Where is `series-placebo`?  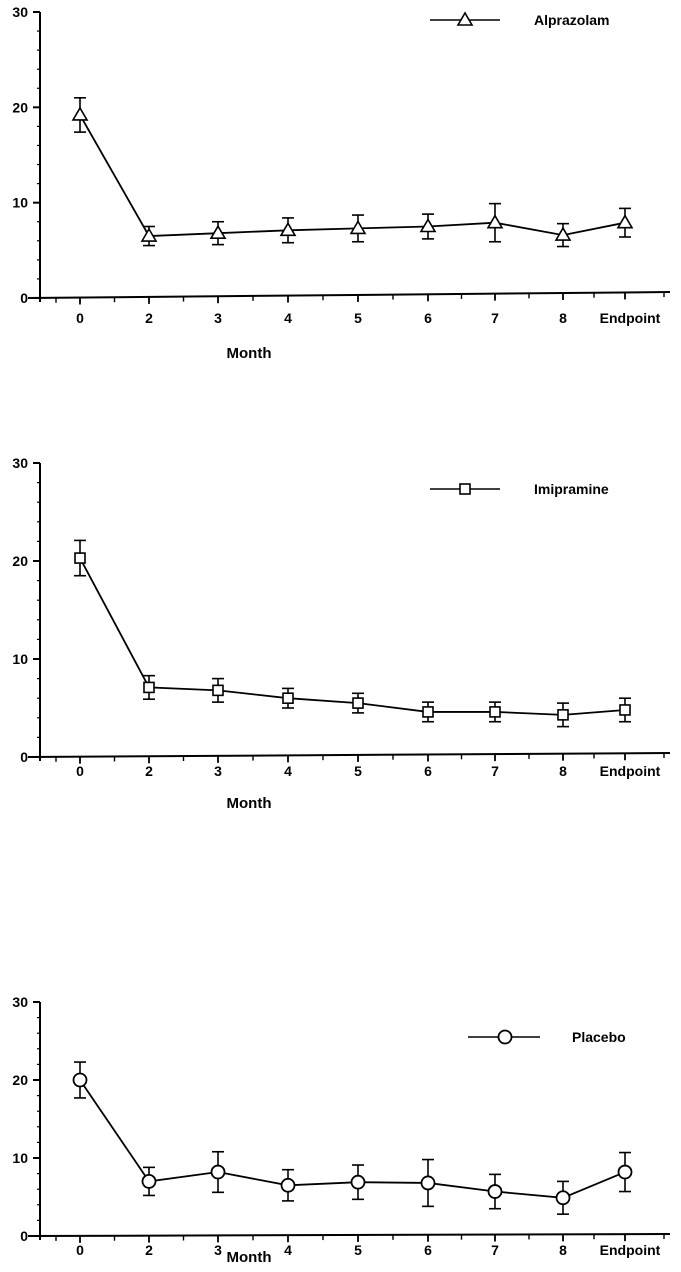
series-placebo is located at coordinates (352, 1138).